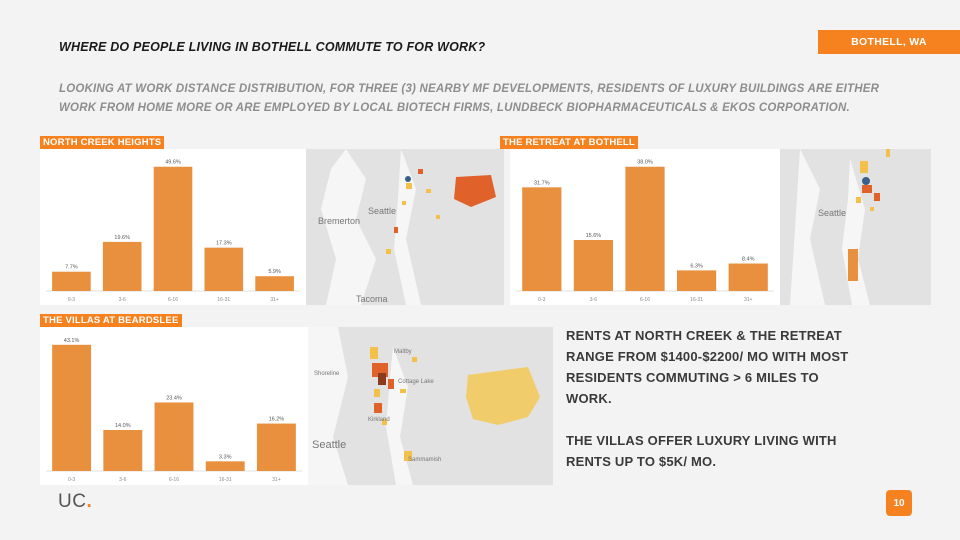  What do you see at coordinates (71, 268) in the screenshot?
I see `data-label: 7.7%` at bounding box center [71, 268].